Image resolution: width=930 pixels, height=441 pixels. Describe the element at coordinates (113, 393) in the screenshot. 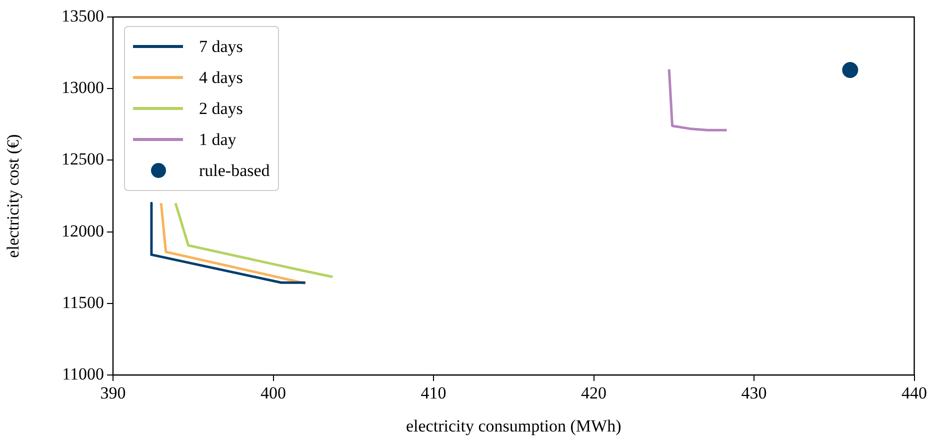

I see `x-tick-label: 390` at that location.